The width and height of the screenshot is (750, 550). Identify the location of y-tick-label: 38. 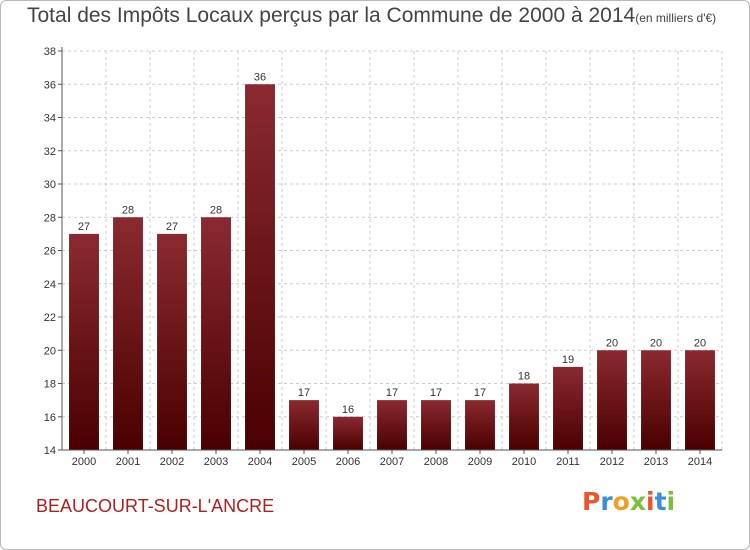
(50, 52).